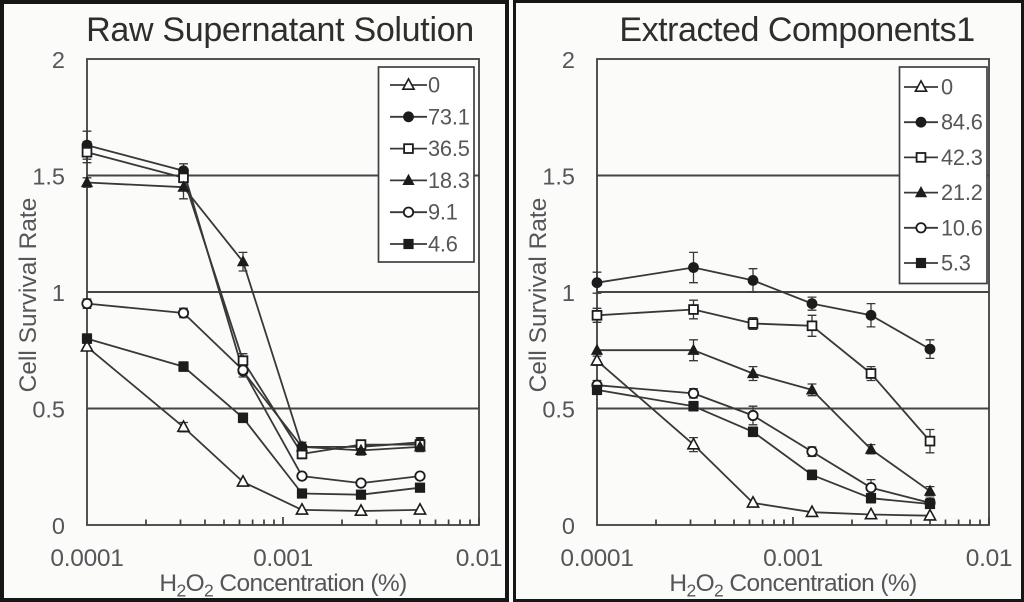  What do you see at coordinates (962, 122) in the screenshot?
I see `svg-text: 84.6` at bounding box center [962, 122].